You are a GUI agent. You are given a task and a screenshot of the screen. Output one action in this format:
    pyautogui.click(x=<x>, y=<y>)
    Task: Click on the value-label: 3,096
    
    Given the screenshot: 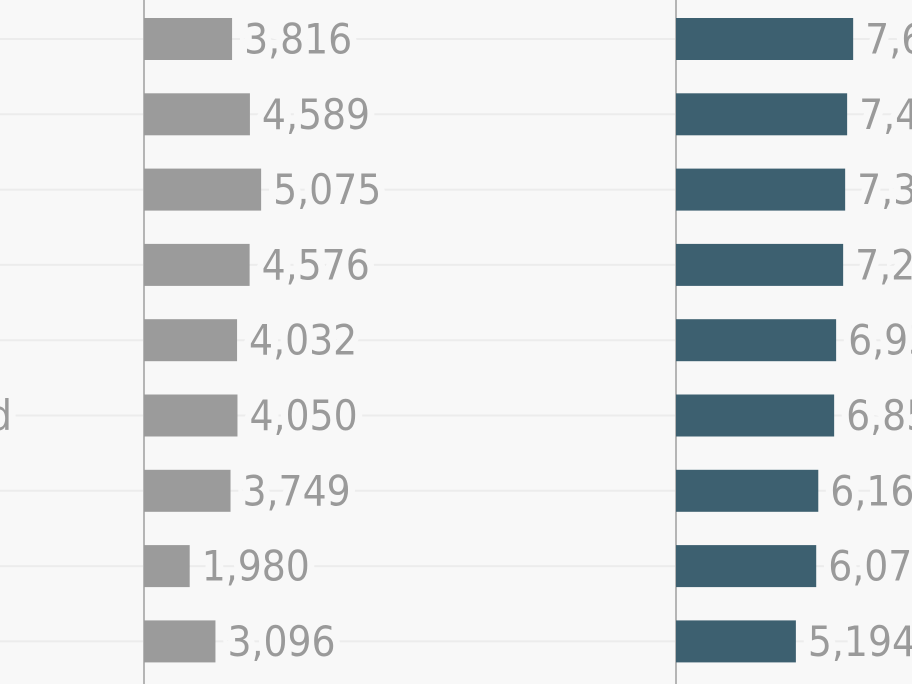 What is the action you would take?
    pyautogui.click(x=281, y=641)
    